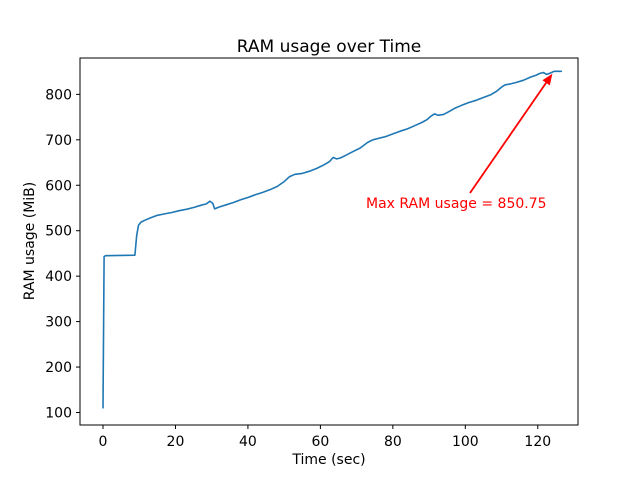  Describe the element at coordinates (465, 442) in the screenshot. I see `x-tick-label: 100` at that location.